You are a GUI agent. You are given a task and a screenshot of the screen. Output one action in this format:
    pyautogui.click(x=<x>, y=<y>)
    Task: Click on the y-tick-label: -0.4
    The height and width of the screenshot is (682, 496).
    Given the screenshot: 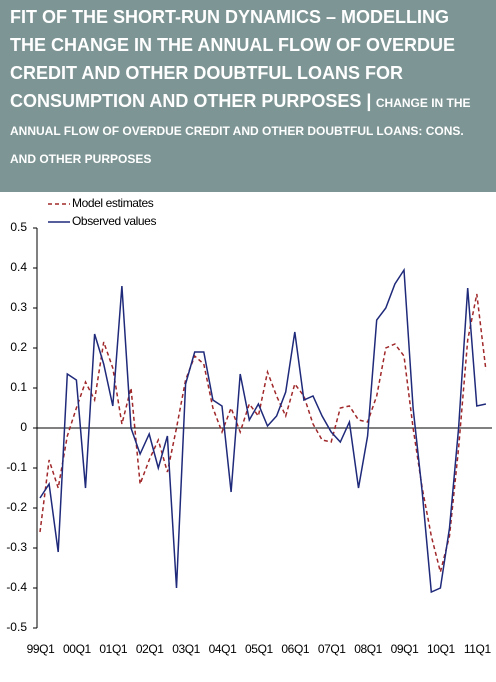 What is the action you would take?
    pyautogui.click(x=16, y=587)
    